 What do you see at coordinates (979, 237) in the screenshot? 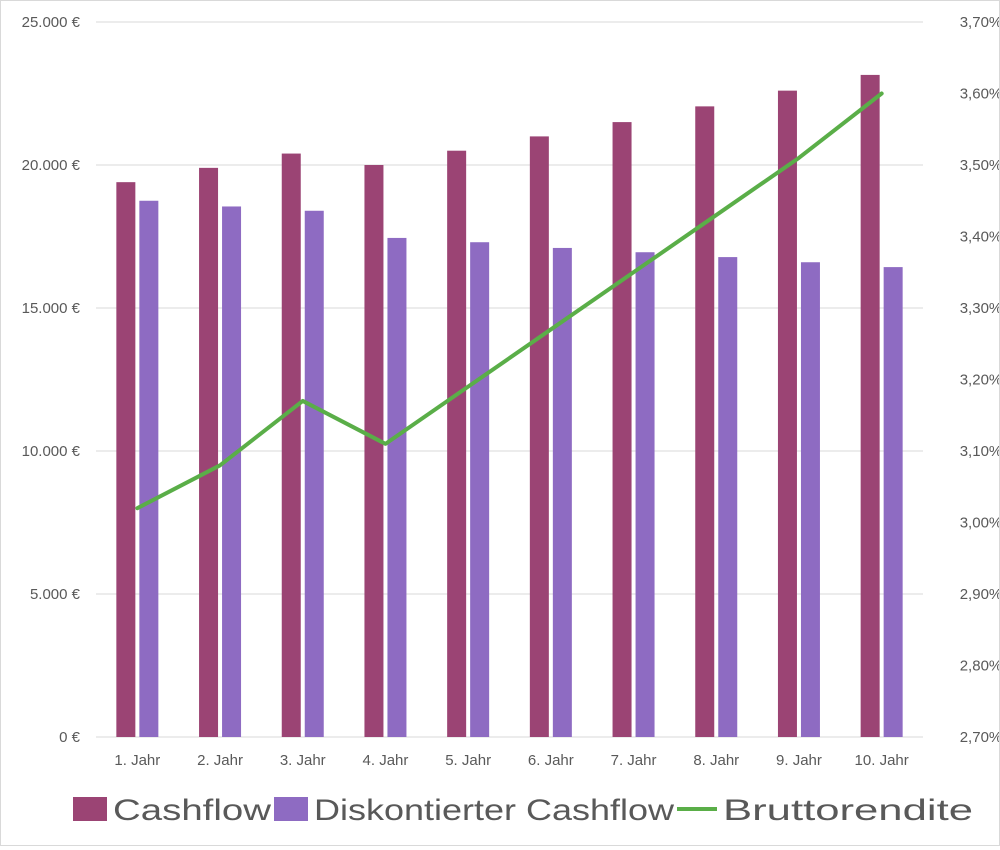
I see `right-axis-tick-label: 3,40%` at bounding box center [979, 237].